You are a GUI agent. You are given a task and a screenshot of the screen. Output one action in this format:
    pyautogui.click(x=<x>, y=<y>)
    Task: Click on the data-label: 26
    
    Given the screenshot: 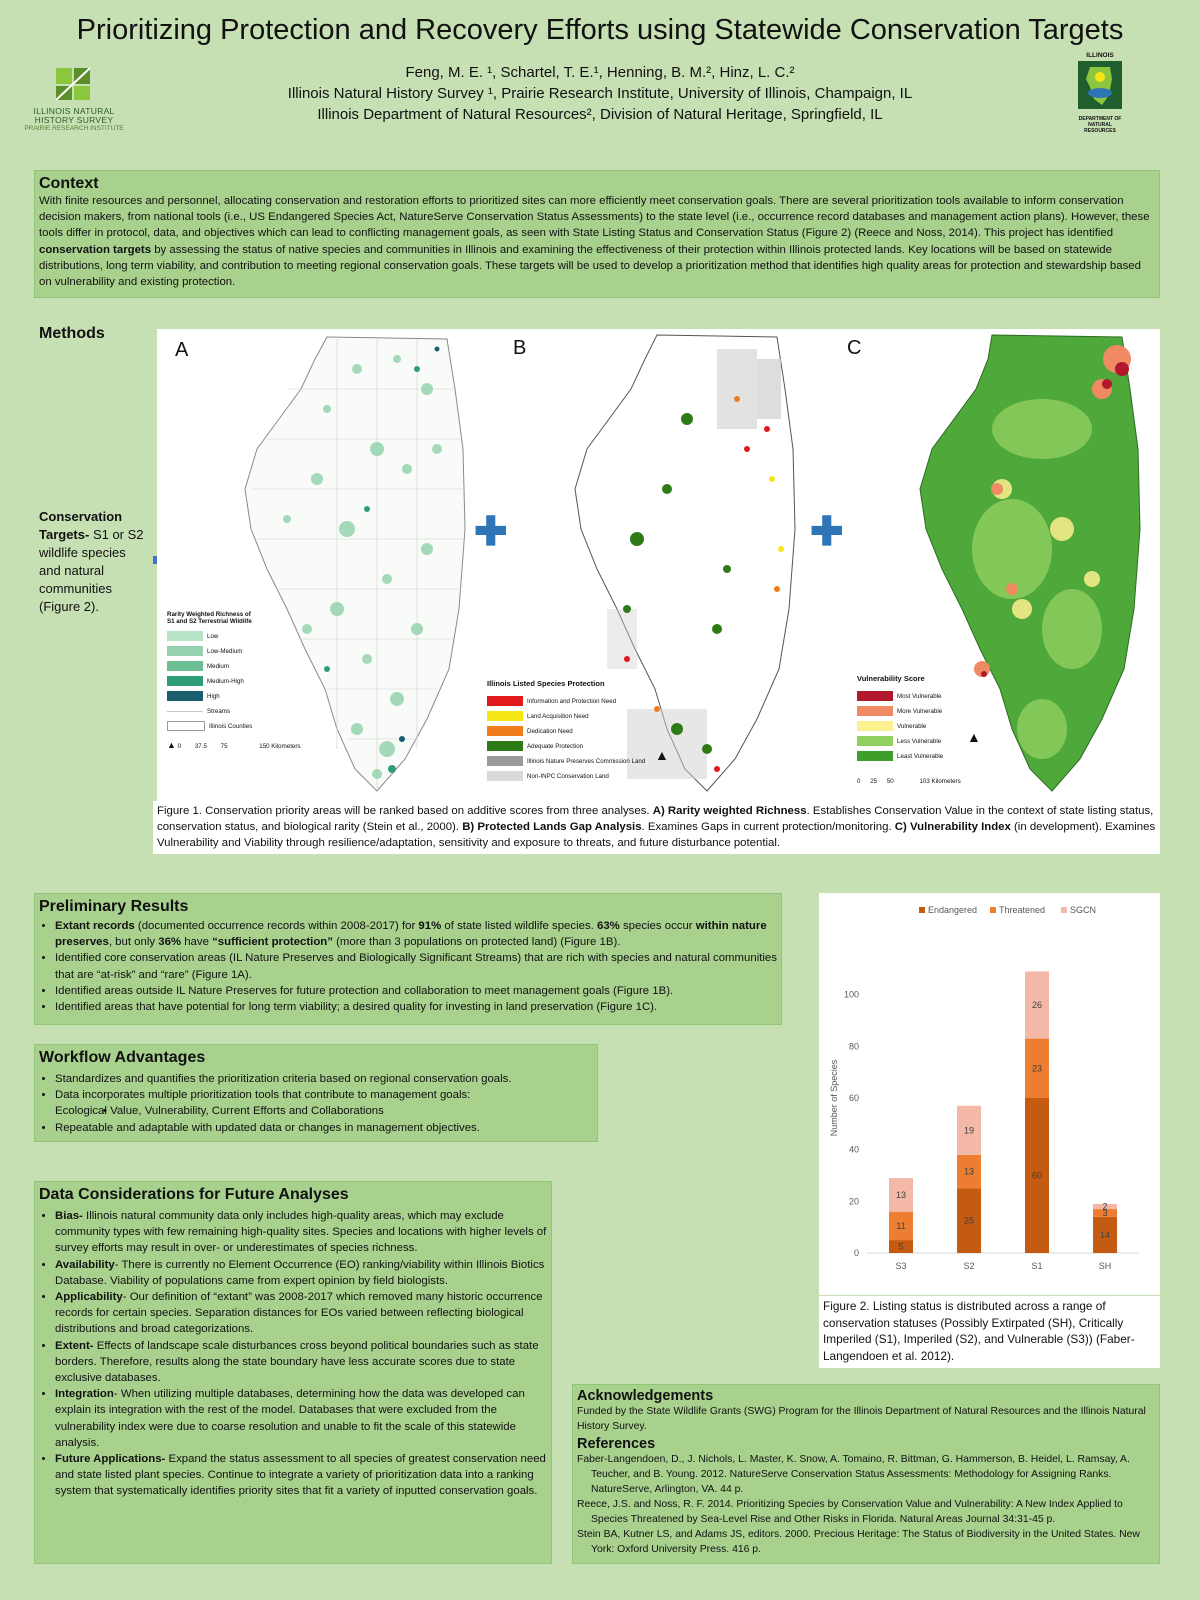 What is the action you would take?
    pyautogui.click(x=1037, y=1005)
    